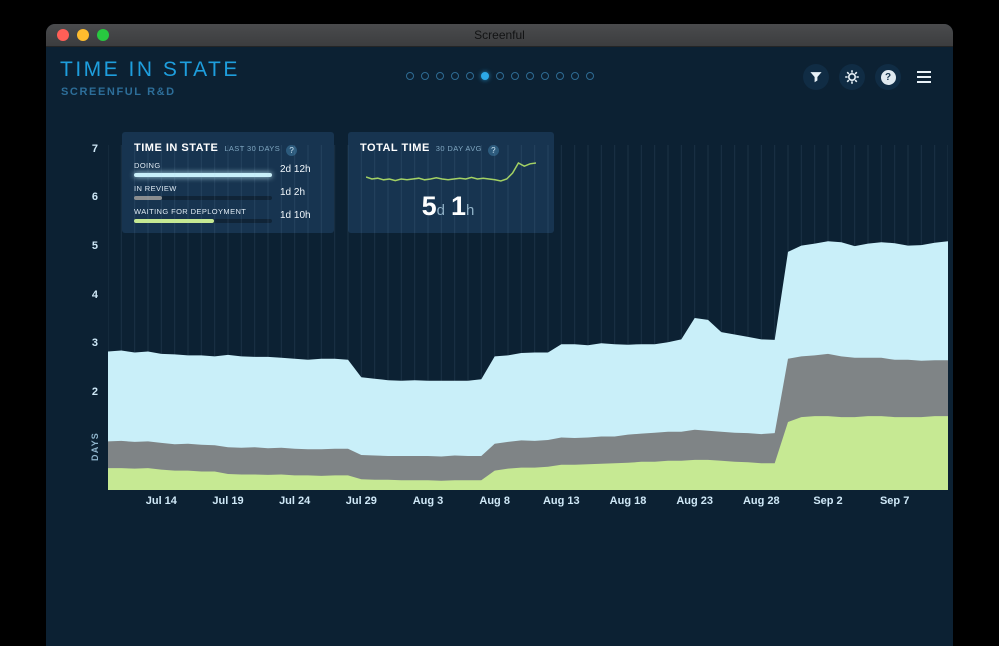 This screenshot has width=999, height=646. I want to click on x-axis-label: Jul 14, so click(161, 501).